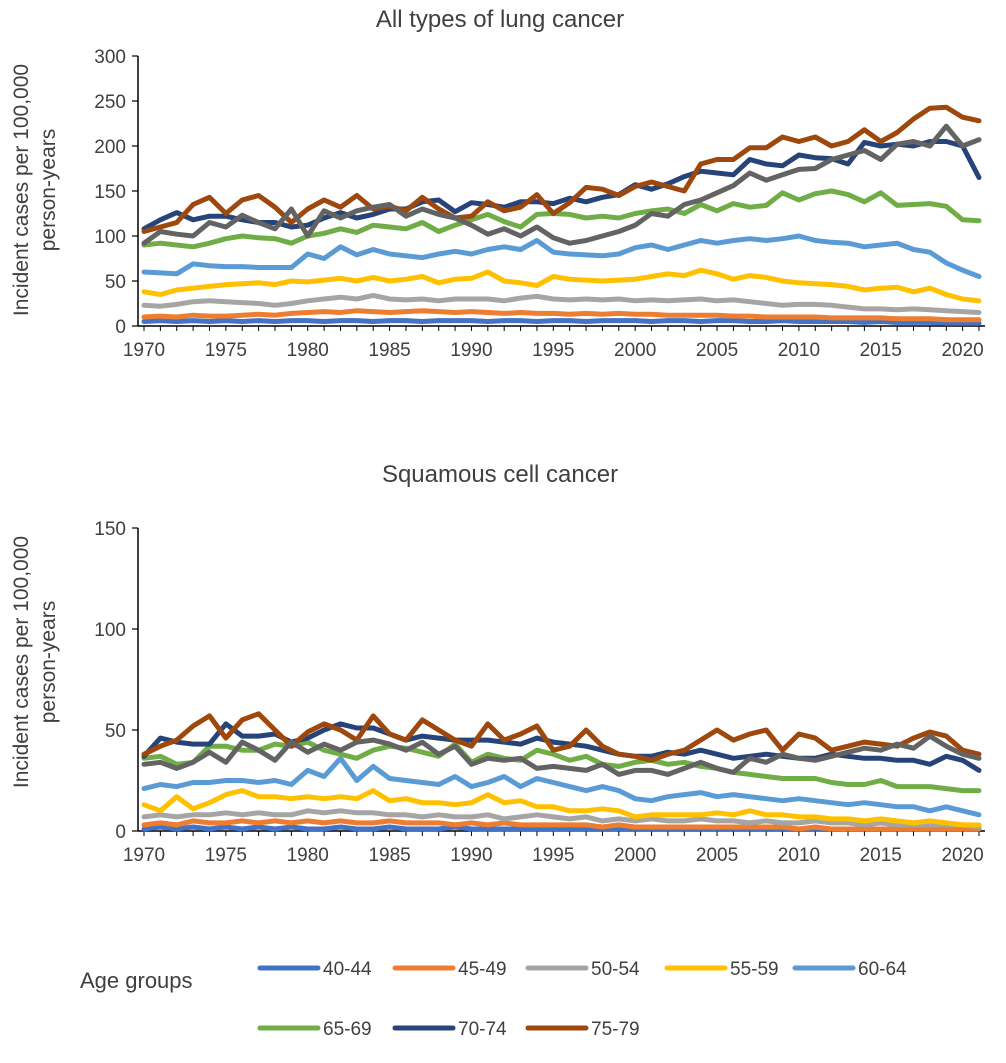 This screenshot has width=1006, height=1063. What do you see at coordinates (136, 980) in the screenshot?
I see `legend-title: Age groups` at bounding box center [136, 980].